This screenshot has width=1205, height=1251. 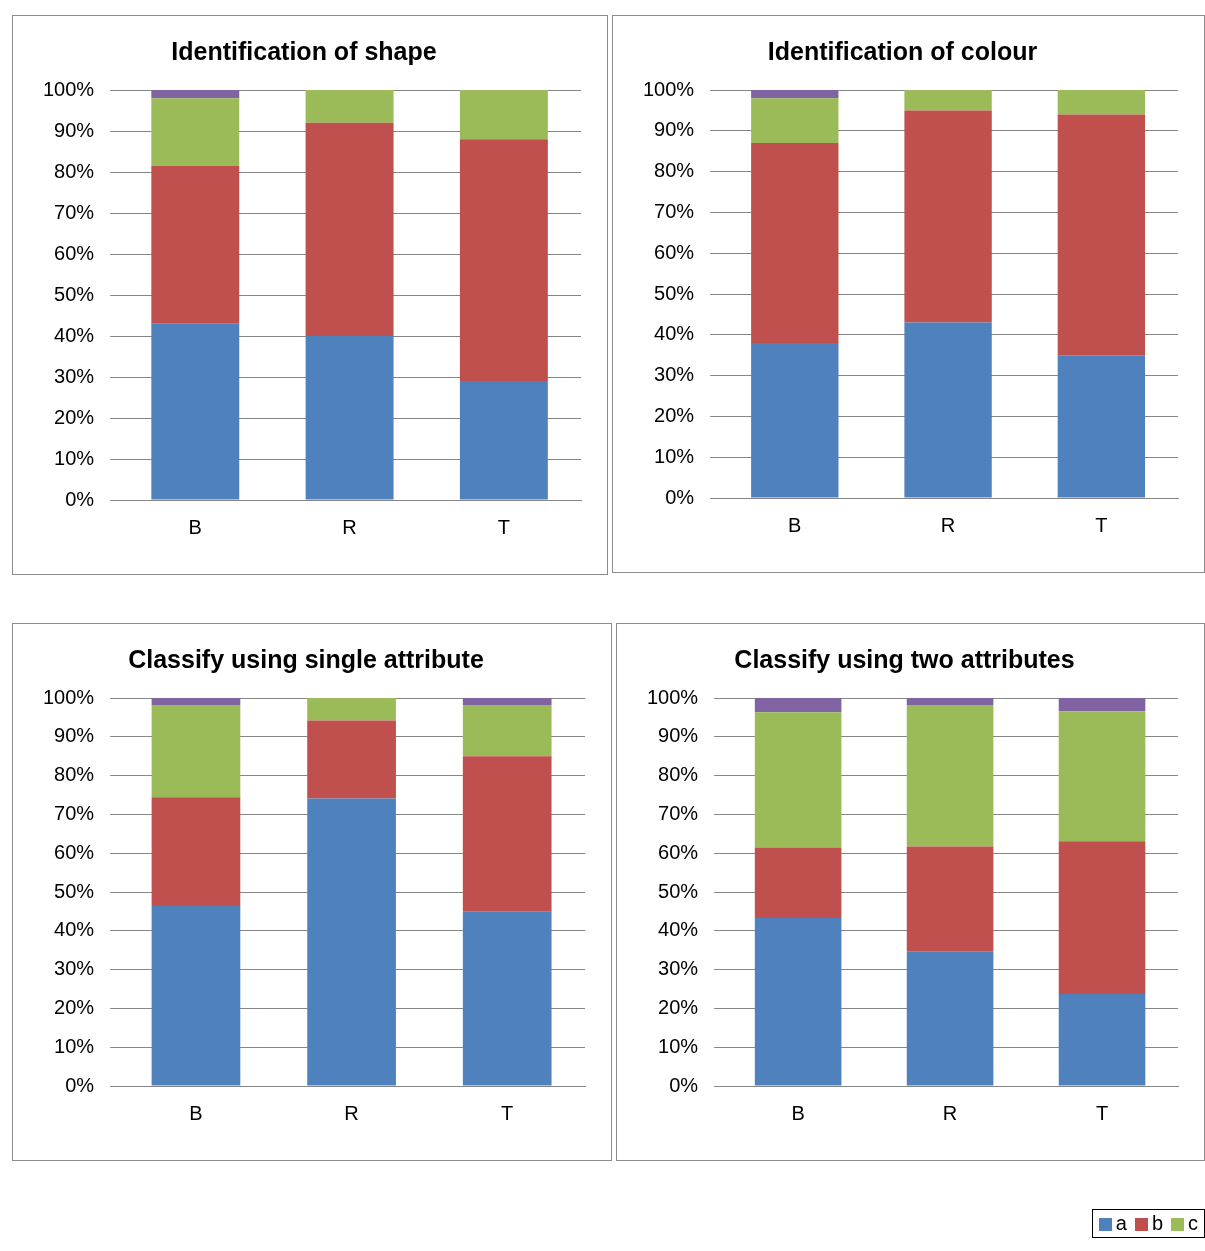 I want to click on legend-label: b, so click(x=1156, y=1223).